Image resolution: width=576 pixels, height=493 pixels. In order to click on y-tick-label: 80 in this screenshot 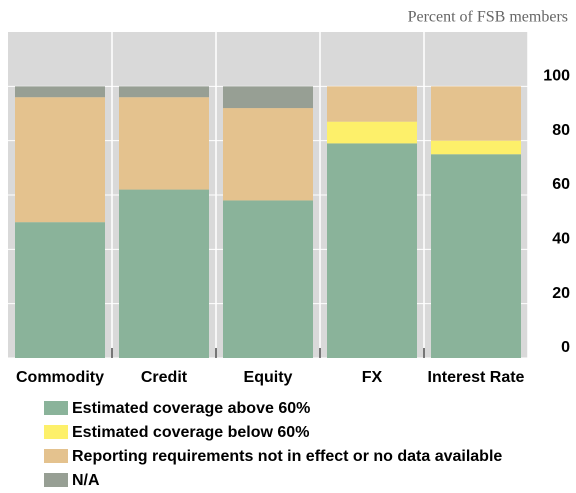, I will do `click(561, 130)`.